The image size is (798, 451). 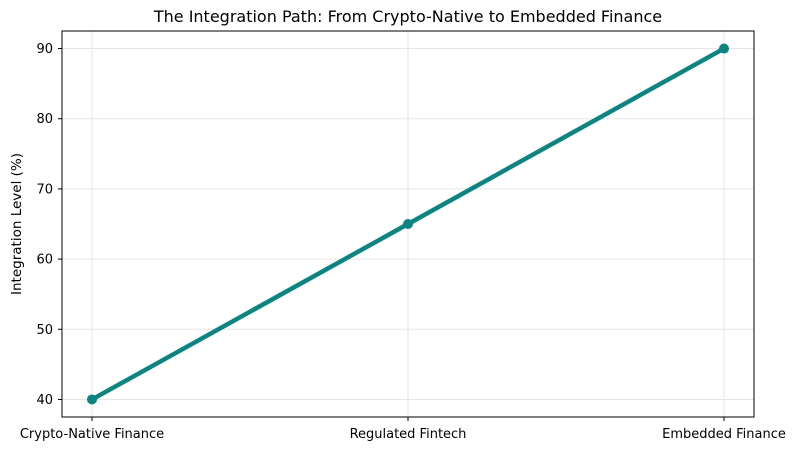 What do you see at coordinates (44, 49) in the screenshot?
I see `y-tick-label: 90` at bounding box center [44, 49].